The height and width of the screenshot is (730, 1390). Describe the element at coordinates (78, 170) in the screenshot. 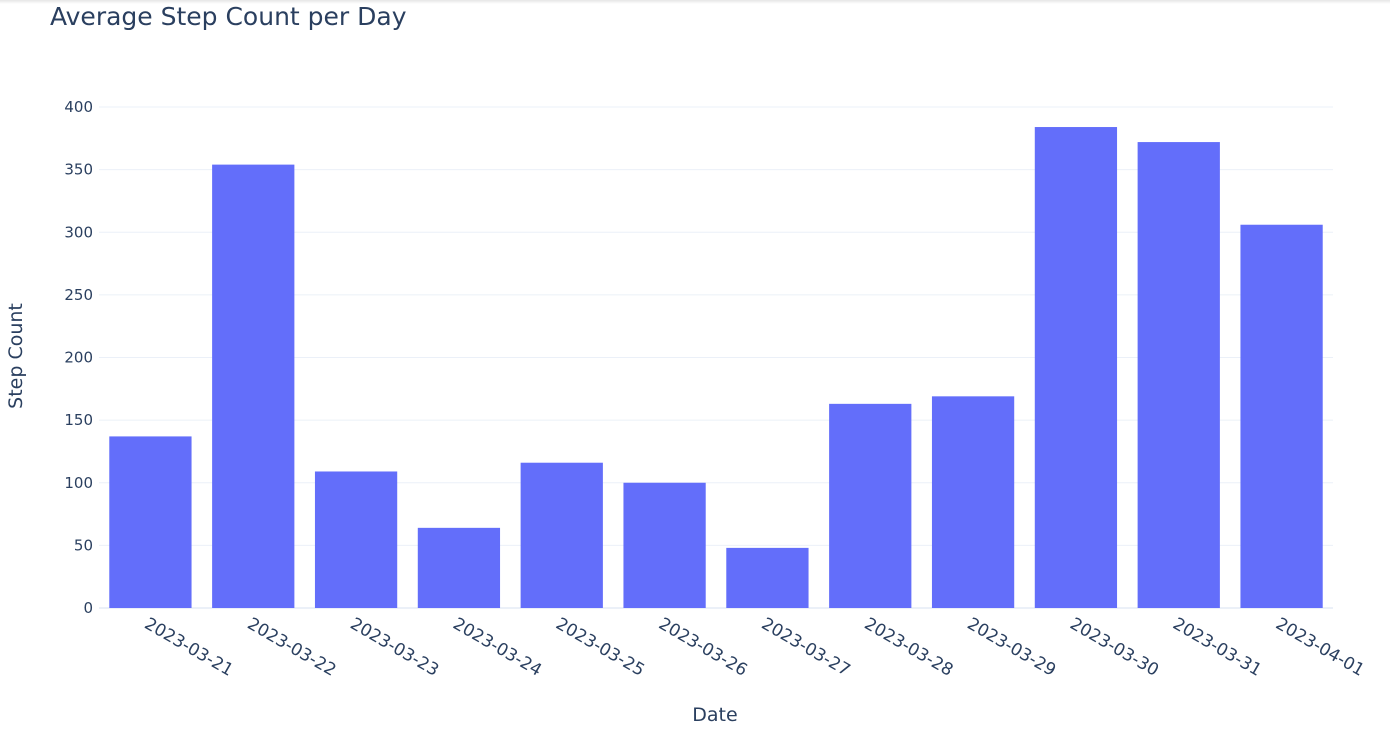

I see `y-tick-label: 350` at that location.